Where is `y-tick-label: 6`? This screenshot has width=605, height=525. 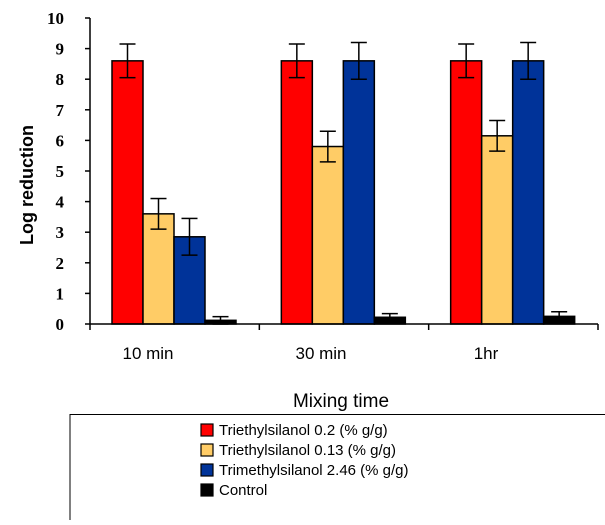 y-tick-label: 6 is located at coordinates (60, 140).